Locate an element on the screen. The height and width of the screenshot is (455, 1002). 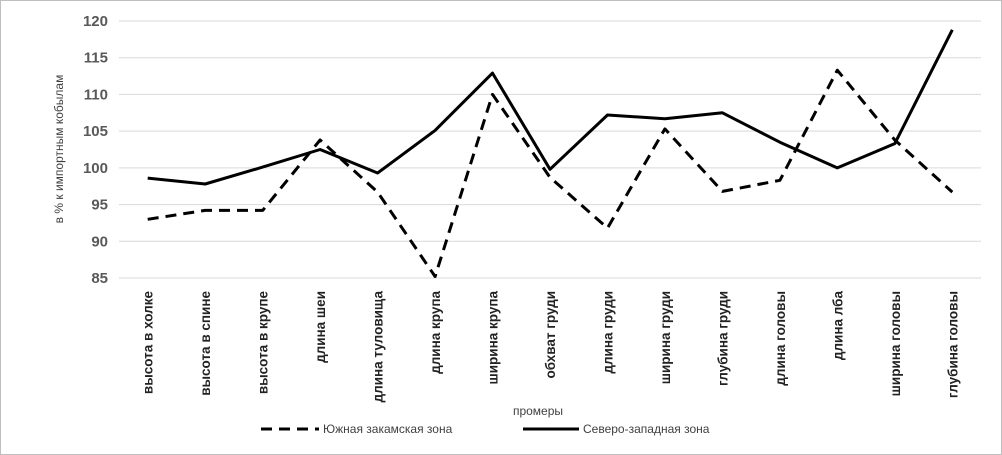
legend-label-northwest: Северо-западная зона is located at coordinates (646, 429).